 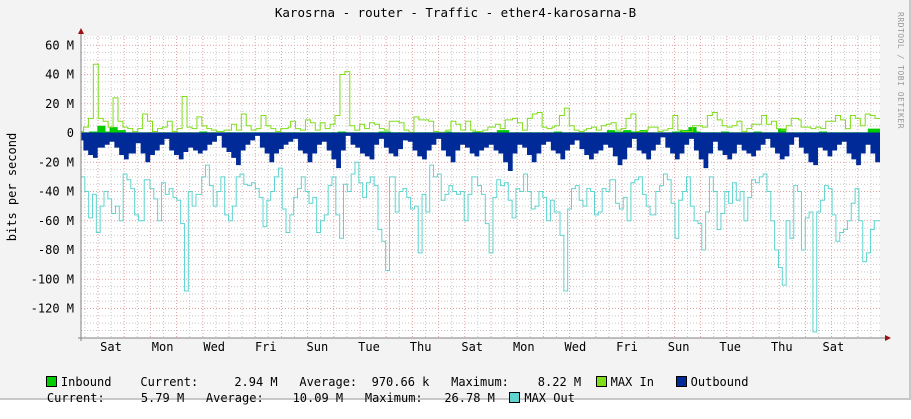 I want to click on outbound-average-label: Average:, so click(x=234, y=398).